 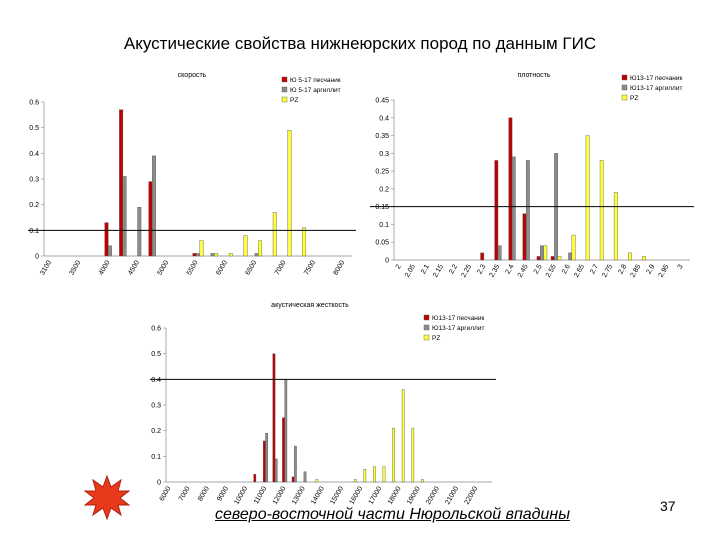 What do you see at coordinates (425, 269) in the screenshot?
I see `x-tick-label: 2.1` at bounding box center [425, 269].